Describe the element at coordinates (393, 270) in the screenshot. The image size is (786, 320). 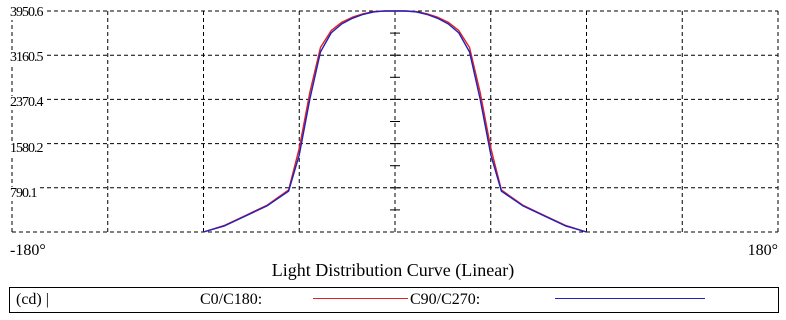
I see `chart-title: Light Distribution Curve (Linear)` at that location.